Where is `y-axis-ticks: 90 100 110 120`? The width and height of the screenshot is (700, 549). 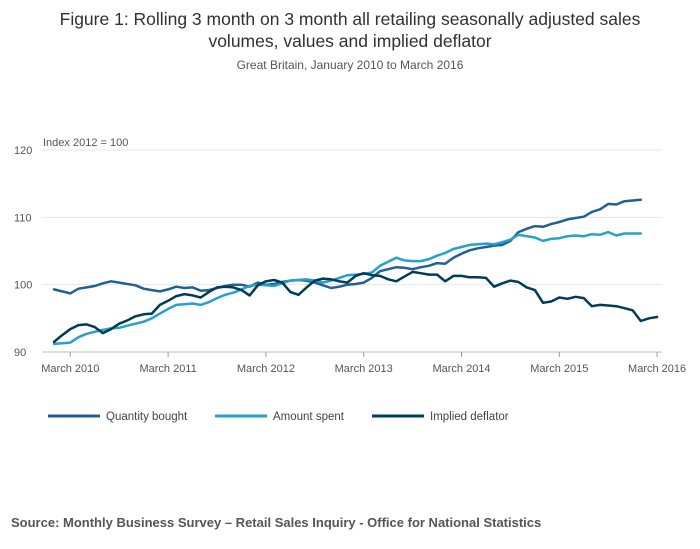
y-axis-ticks: 90 100 110 120 is located at coordinates (23, 252).